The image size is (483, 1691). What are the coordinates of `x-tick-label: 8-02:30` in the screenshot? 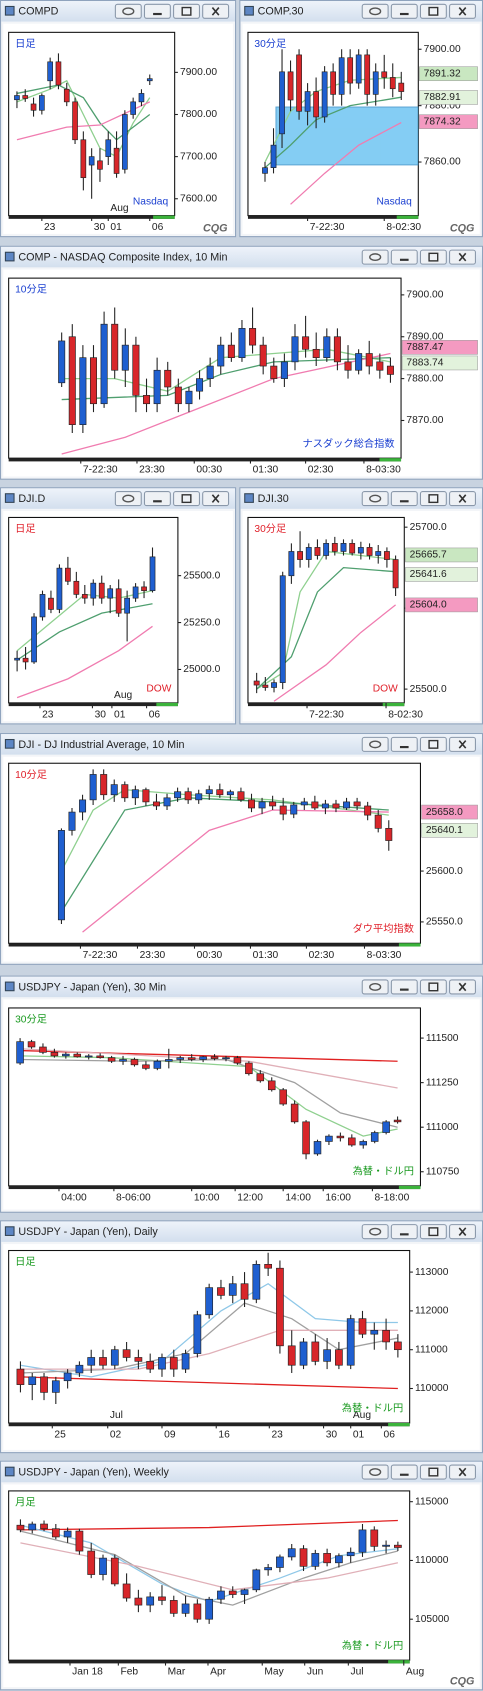 It's located at (403, 227).